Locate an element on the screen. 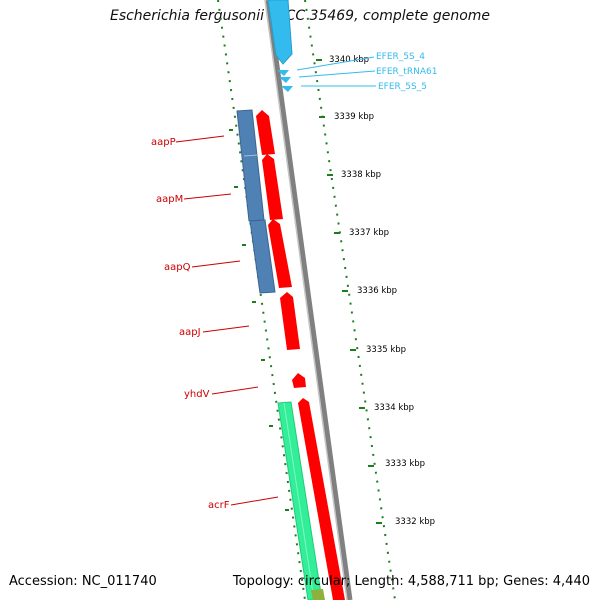  kbp-label: 3335 kbp is located at coordinates (386, 350).